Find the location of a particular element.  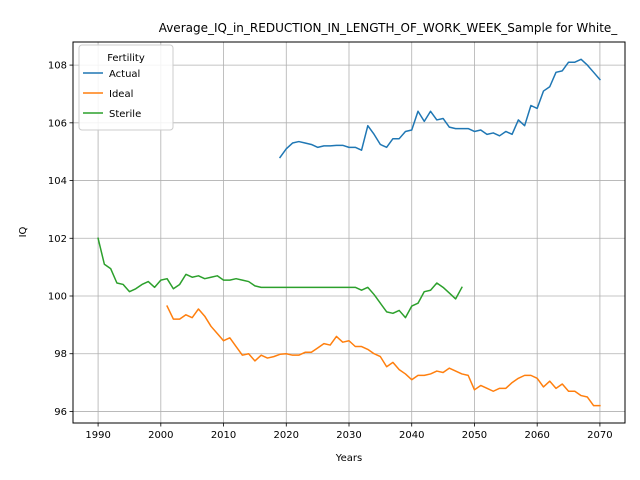

y-axis-label: IQ is located at coordinates (23, 231).